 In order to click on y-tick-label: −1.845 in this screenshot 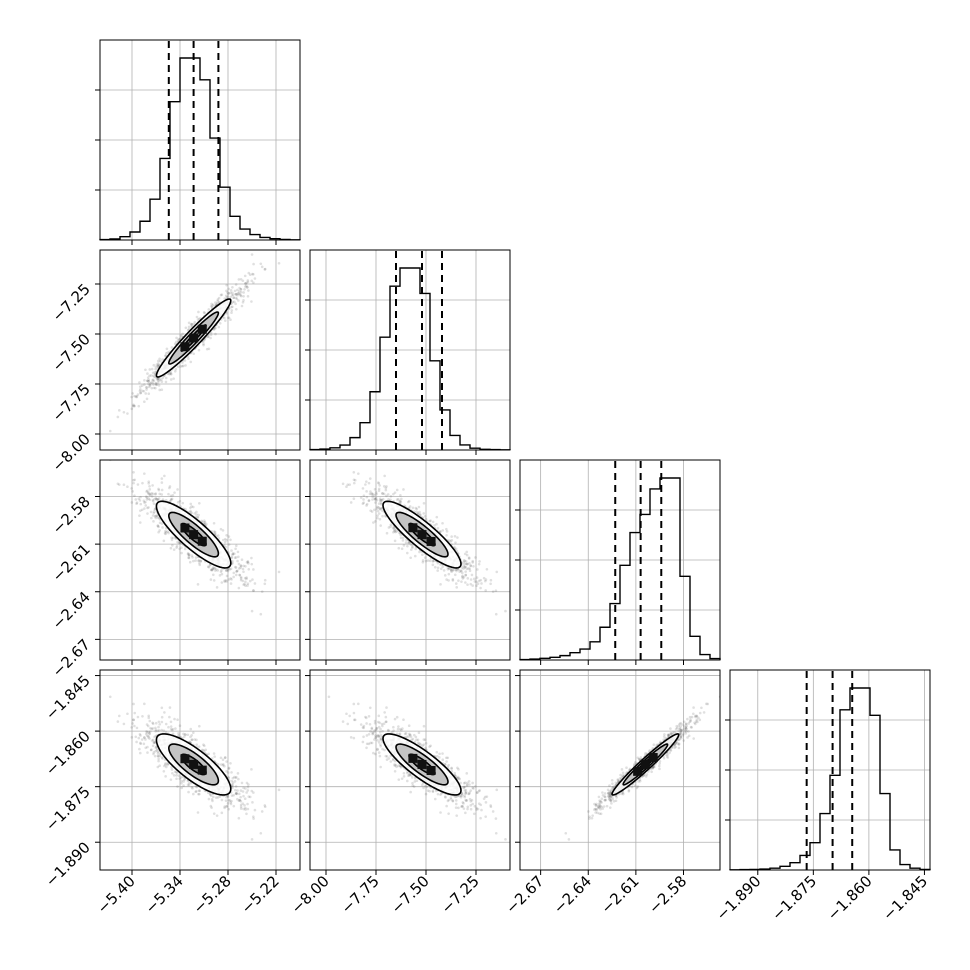, I will do `click(68, 698)`.